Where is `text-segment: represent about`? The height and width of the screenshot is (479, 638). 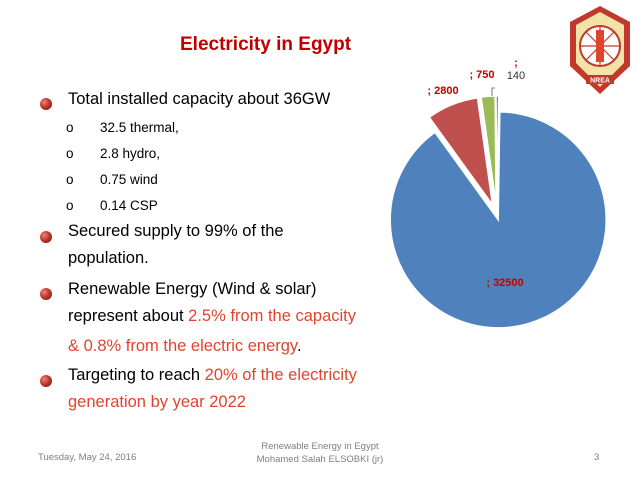 text-segment: represent about is located at coordinates (128, 316).